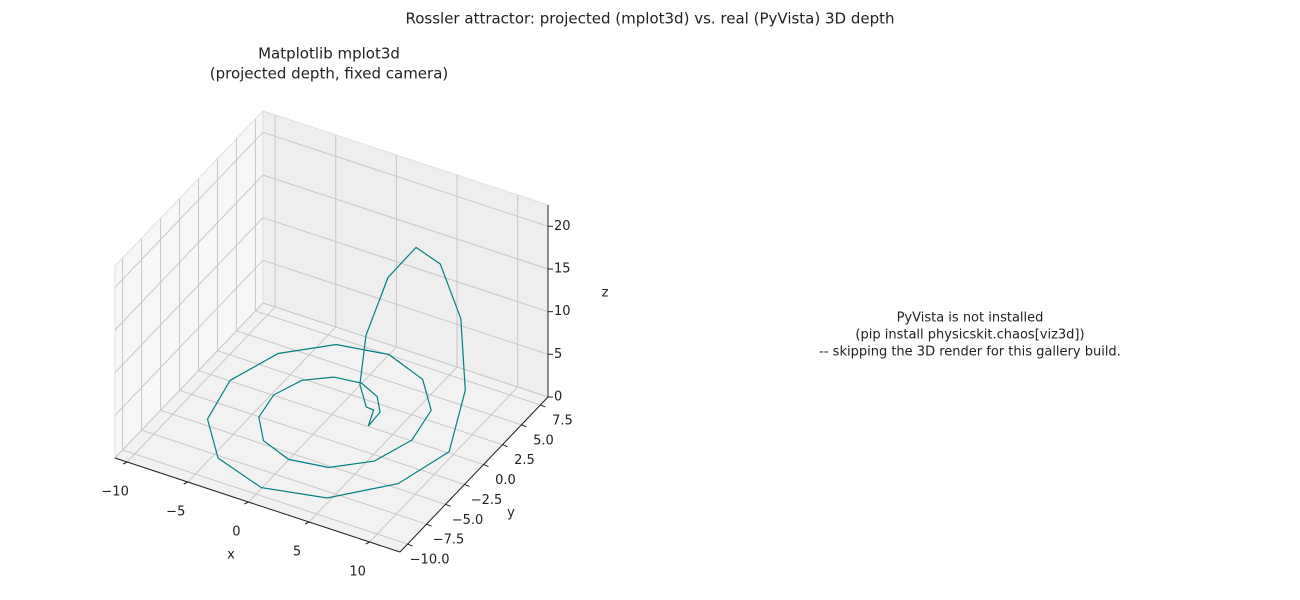 This screenshot has height=600, width=1300. Describe the element at coordinates (969, 335) in the screenshot. I see `message: (pip install physicskit.chaos[viz3d])` at that location.